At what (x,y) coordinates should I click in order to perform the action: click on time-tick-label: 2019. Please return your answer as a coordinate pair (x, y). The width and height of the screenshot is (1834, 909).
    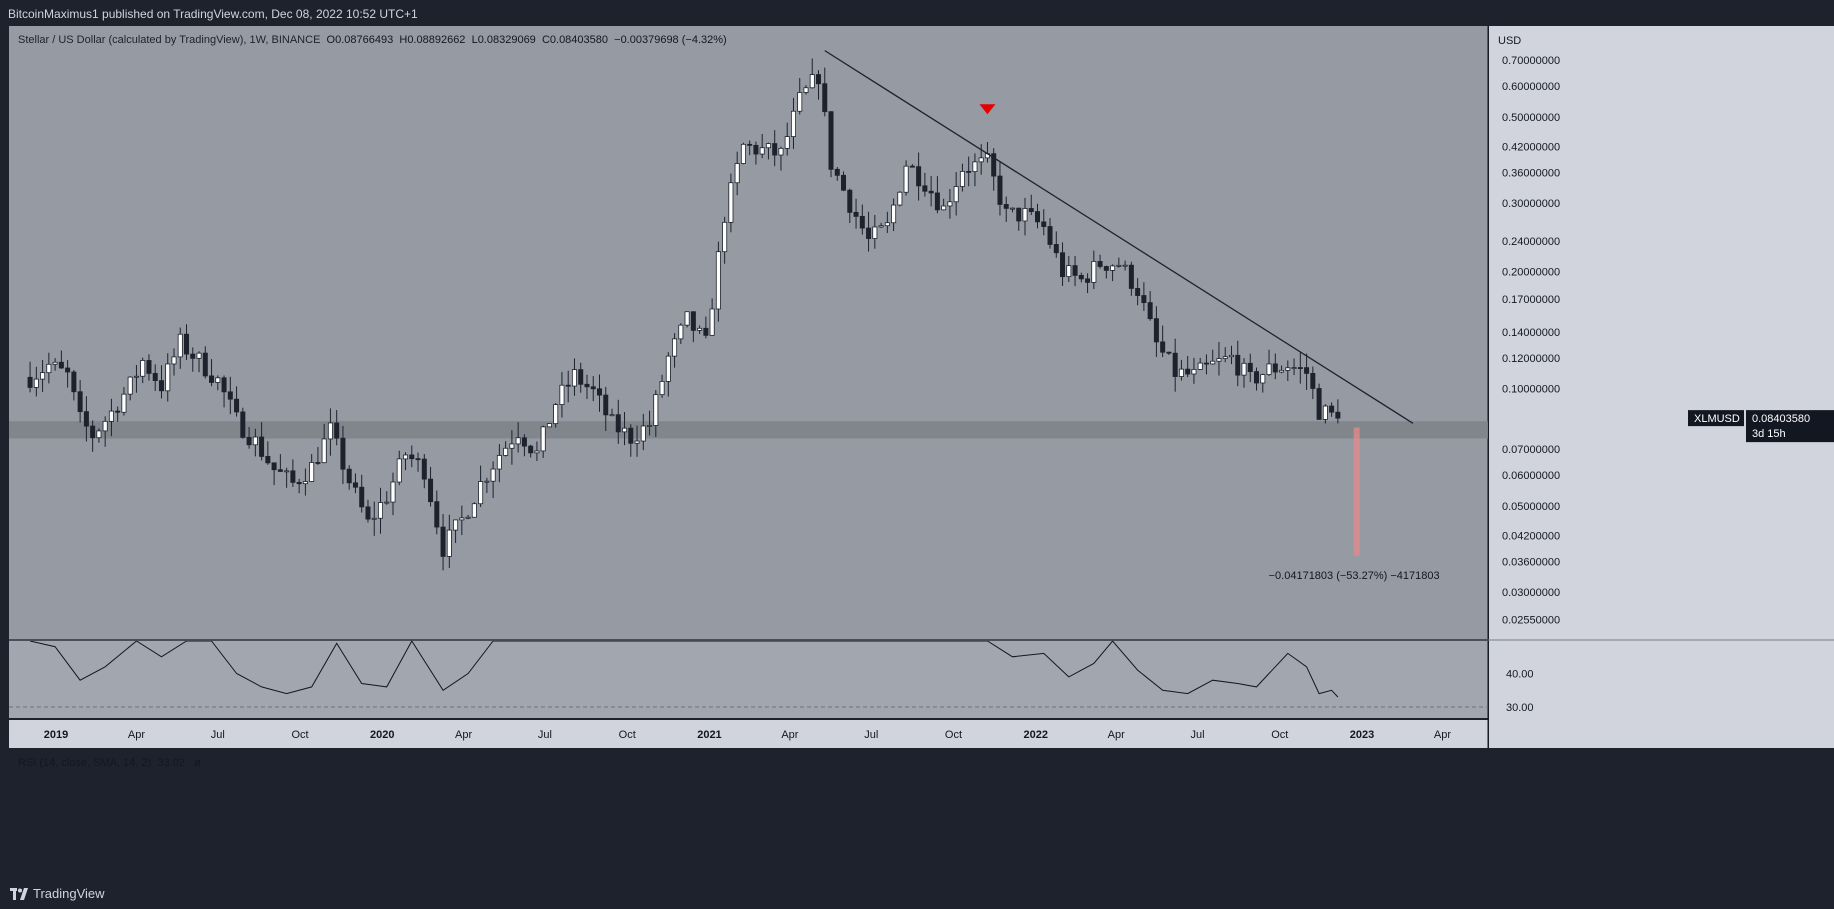
    Looking at the image, I should click on (56, 735).